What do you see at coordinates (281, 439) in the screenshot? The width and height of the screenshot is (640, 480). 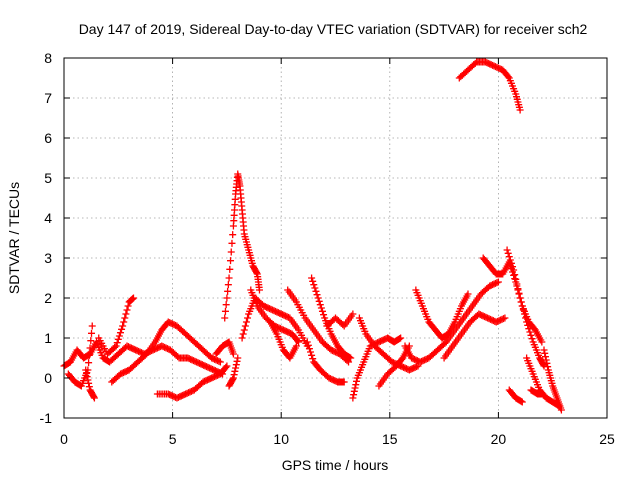 I see `x-tick-label: 10` at bounding box center [281, 439].